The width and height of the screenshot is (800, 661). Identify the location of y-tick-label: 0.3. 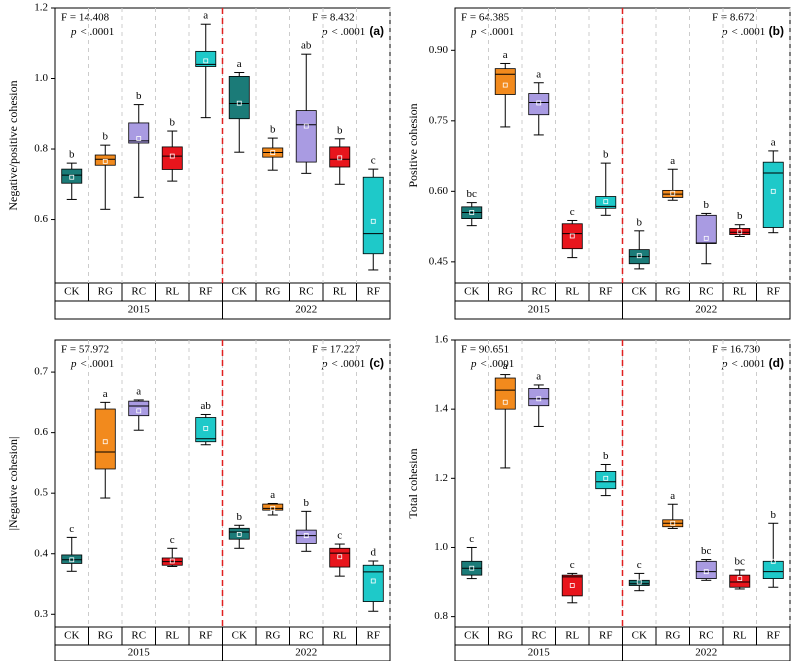
(41, 614).